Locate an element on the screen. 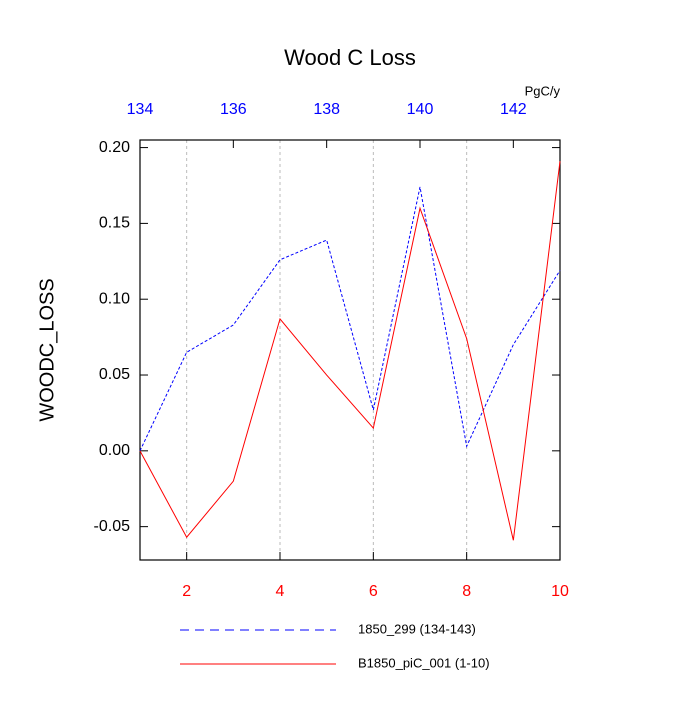 The width and height of the screenshot is (700, 705). legend-label: B1850_piC_001 (1-10) is located at coordinates (424, 662).